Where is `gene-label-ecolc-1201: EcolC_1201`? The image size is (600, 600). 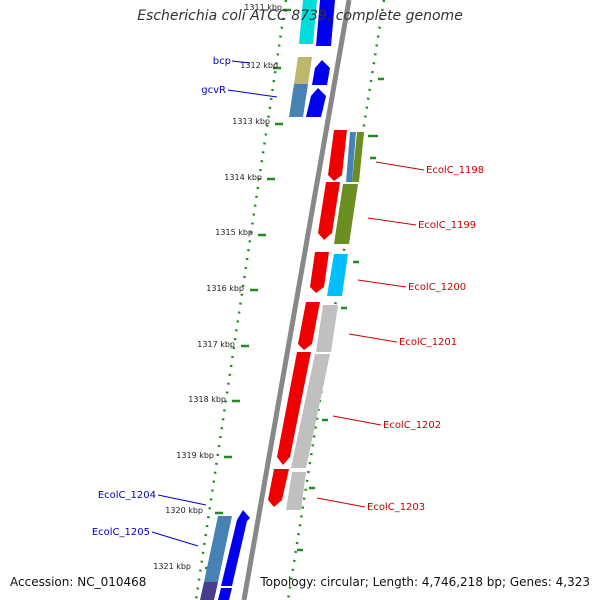
gene-label-ecolc-1201: EcolC_1201 is located at coordinates (428, 342).